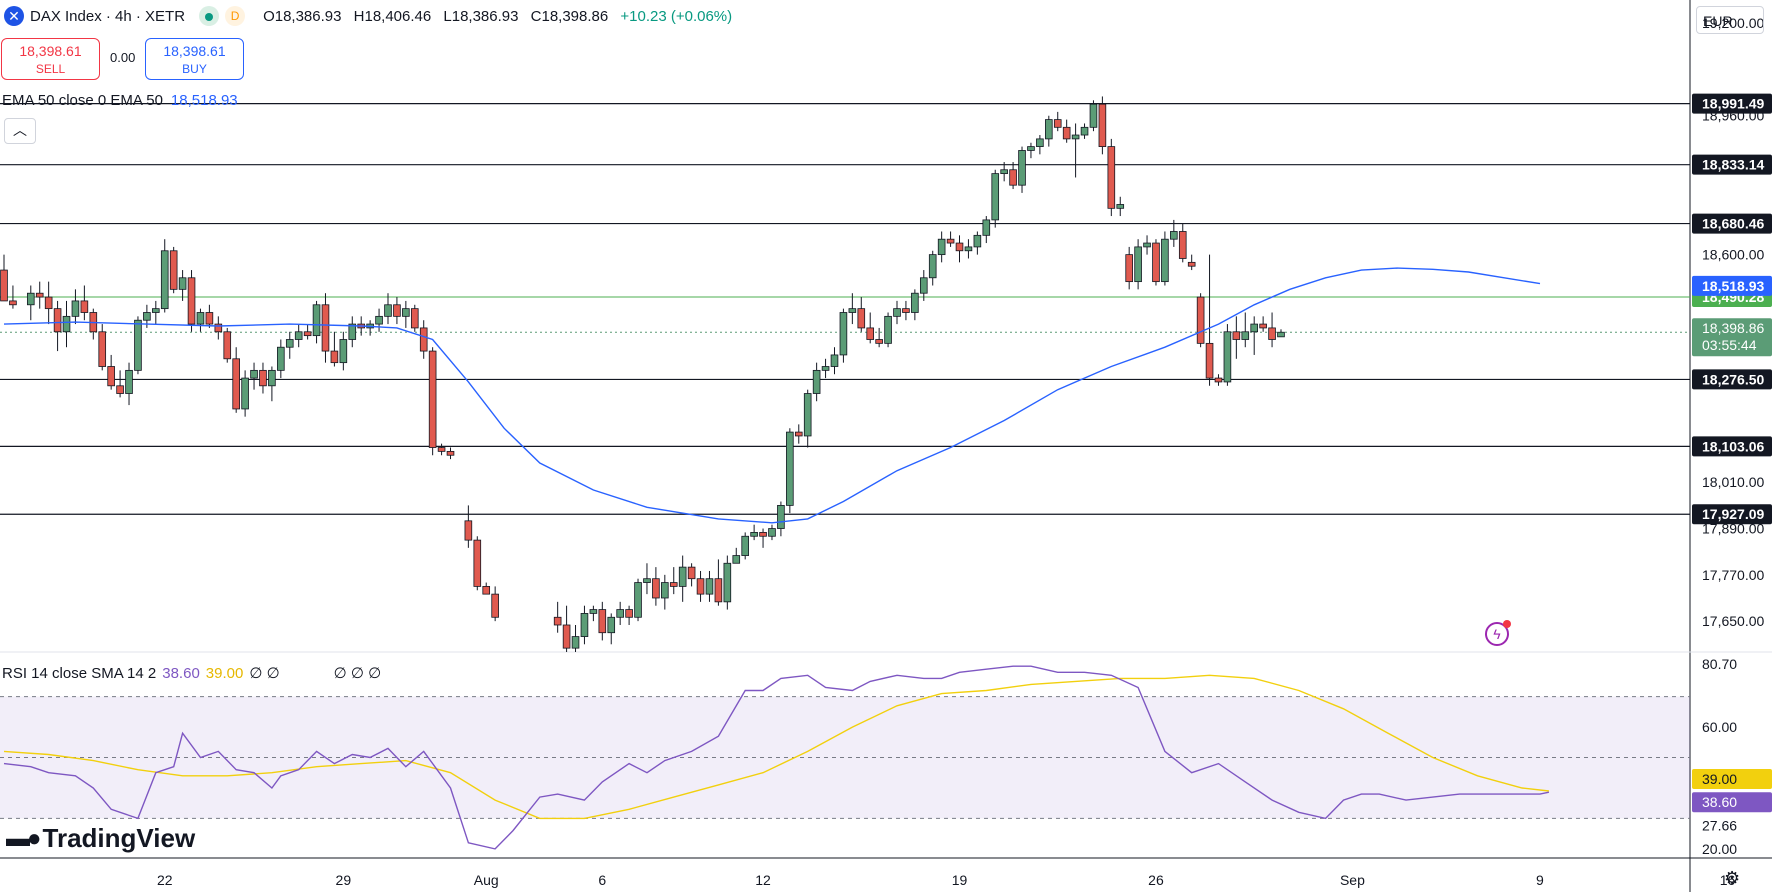 The width and height of the screenshot is (1772, 892). Describe the element at coordinates (119, 838) in the screenshot. I see `brand-name: TradingView` at that location.